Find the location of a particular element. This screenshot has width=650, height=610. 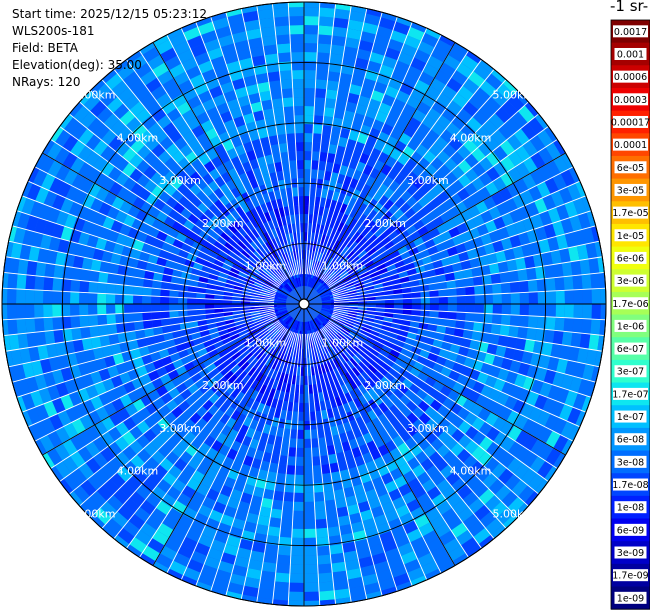

range-label: 3.00km is located at coordinates (180, 428).